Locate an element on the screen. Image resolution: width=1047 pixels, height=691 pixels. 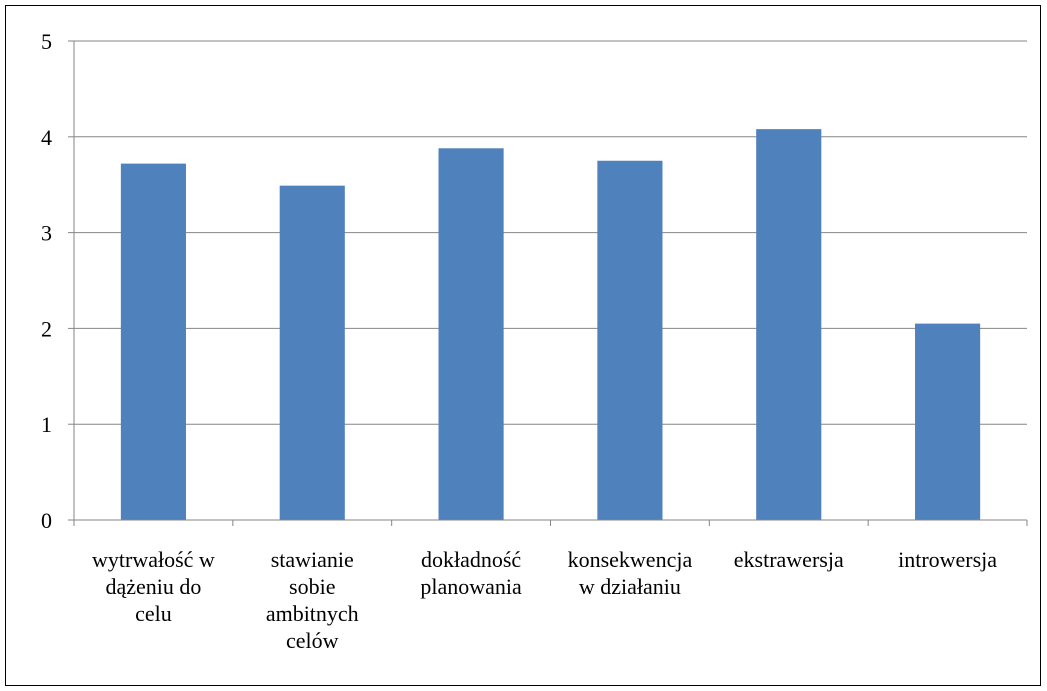
x-tick-label: konsekwencja w działaniu is located at coordinates (630, 573).